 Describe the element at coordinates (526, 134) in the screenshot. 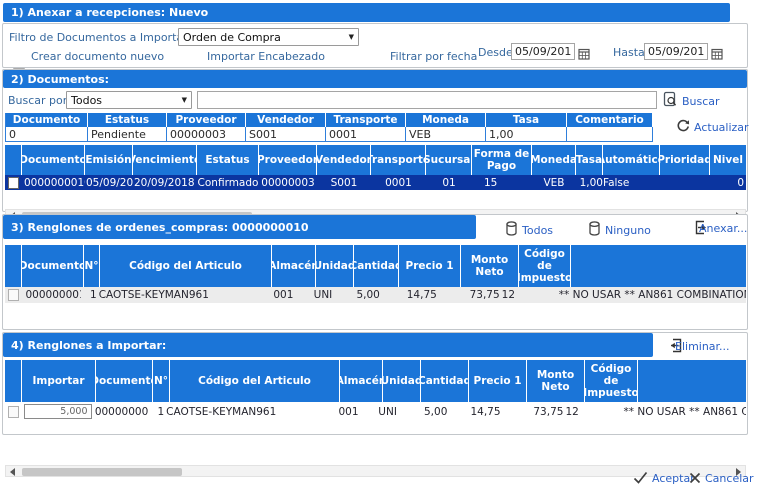

I see `summary-cell-tasa: 1,00` at that location.